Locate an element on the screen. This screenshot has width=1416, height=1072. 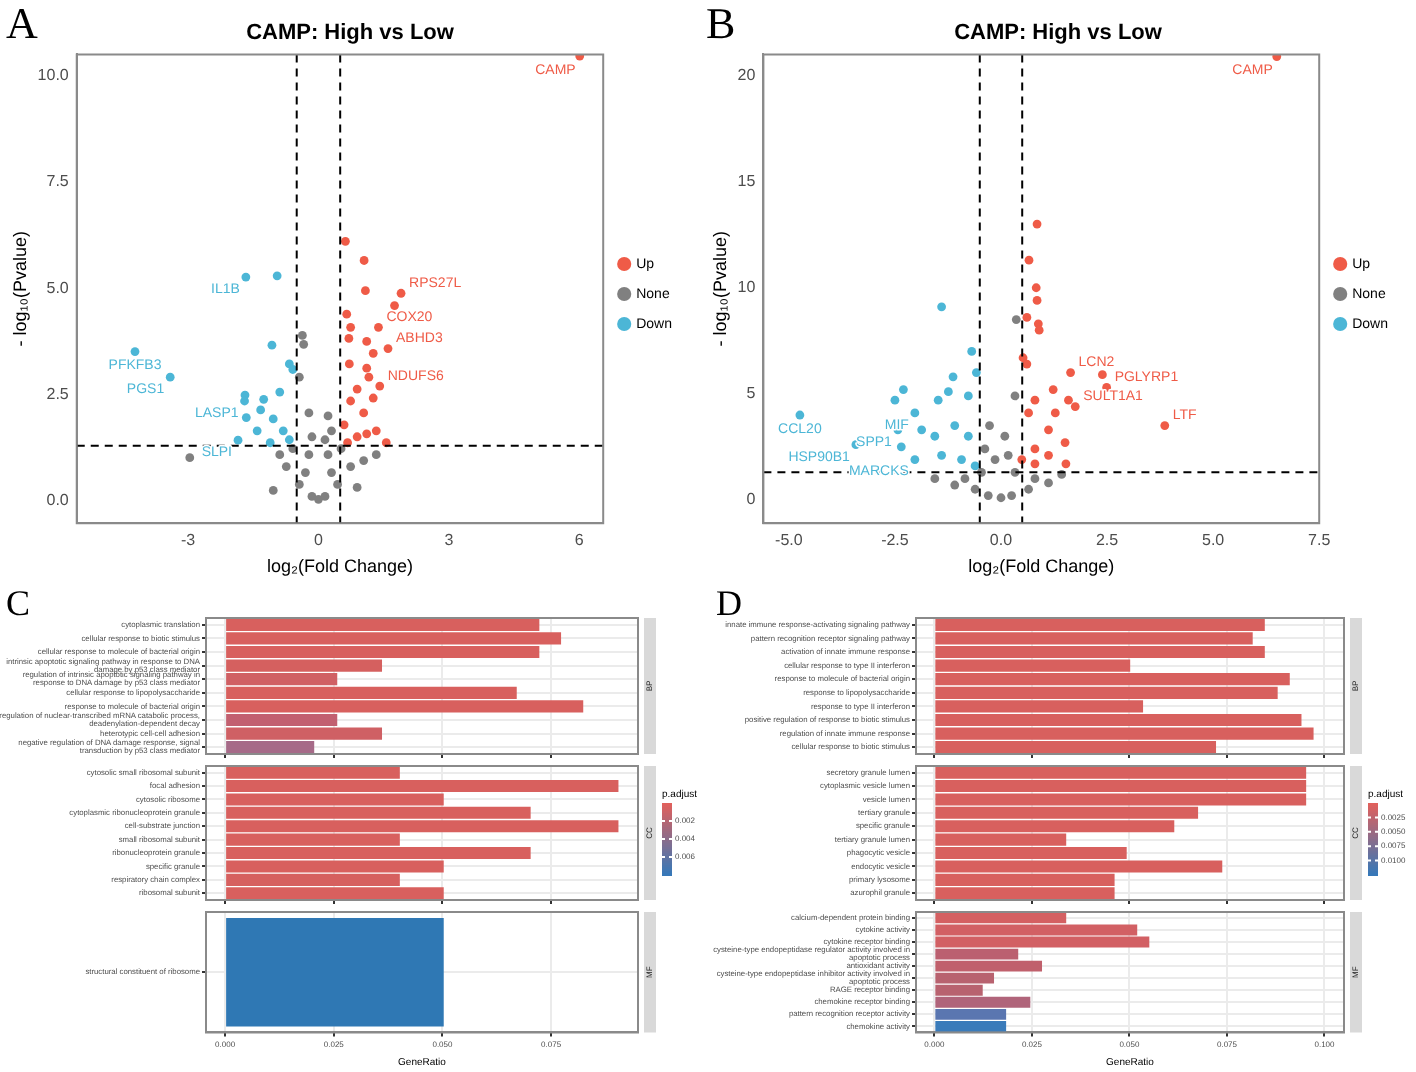
x-tick-label: 2.5 is located at coordinates (1107, 540).